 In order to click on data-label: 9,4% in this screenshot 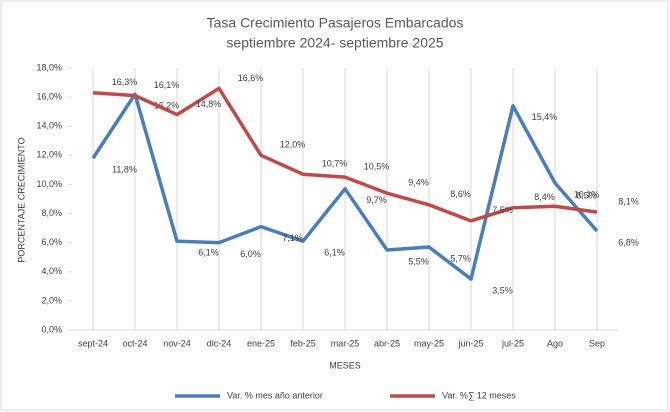, I will do `click(418, 183)`.